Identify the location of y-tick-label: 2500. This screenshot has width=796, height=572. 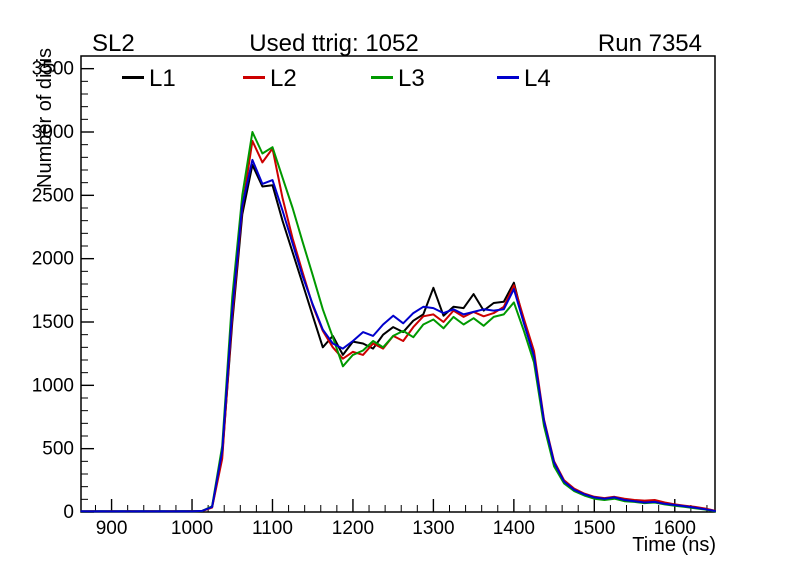
(53, 195).